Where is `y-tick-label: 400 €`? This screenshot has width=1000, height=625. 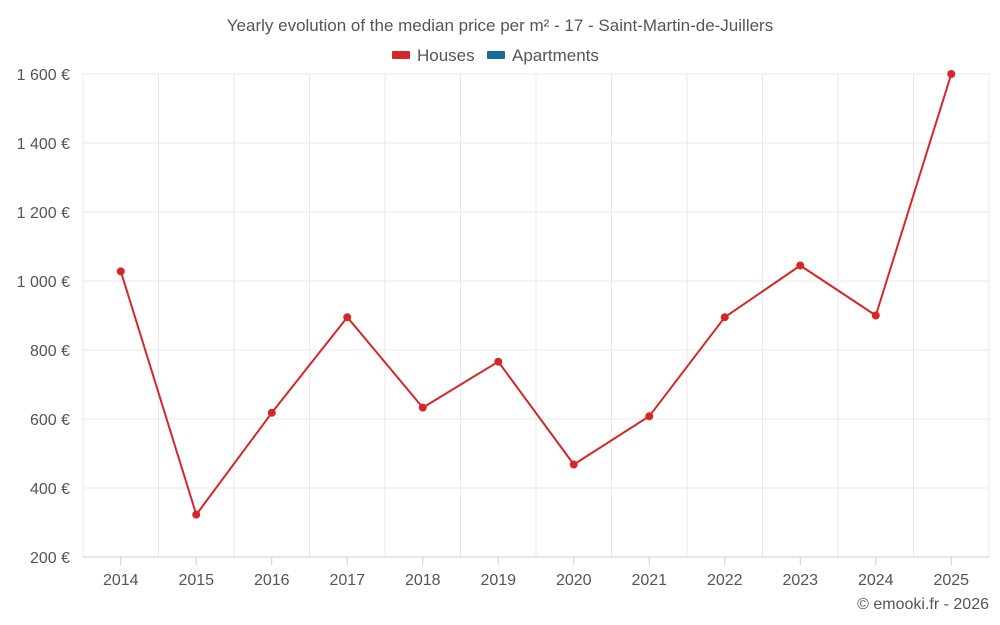 y-tick-label: 400 € is located at coordinates (50, 489).